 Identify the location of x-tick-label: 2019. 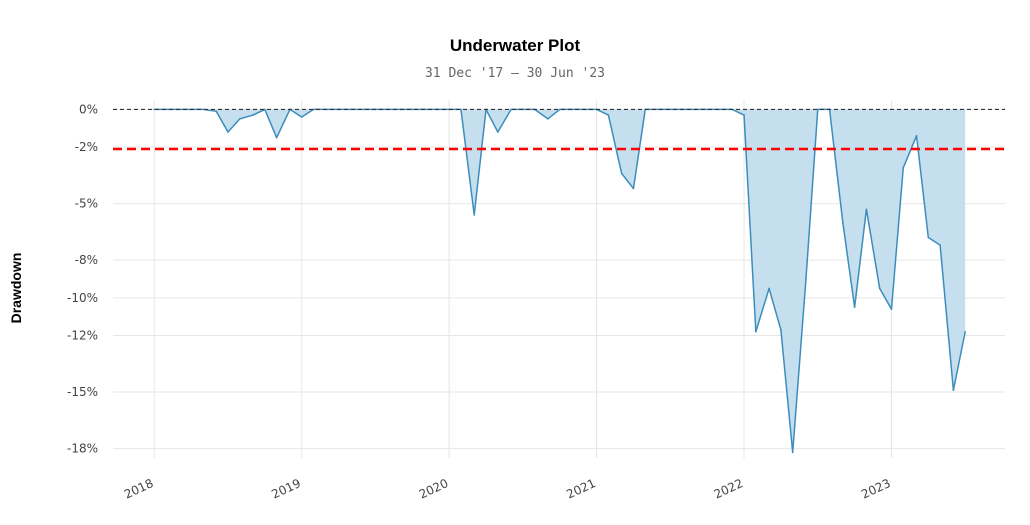
(286, 489).